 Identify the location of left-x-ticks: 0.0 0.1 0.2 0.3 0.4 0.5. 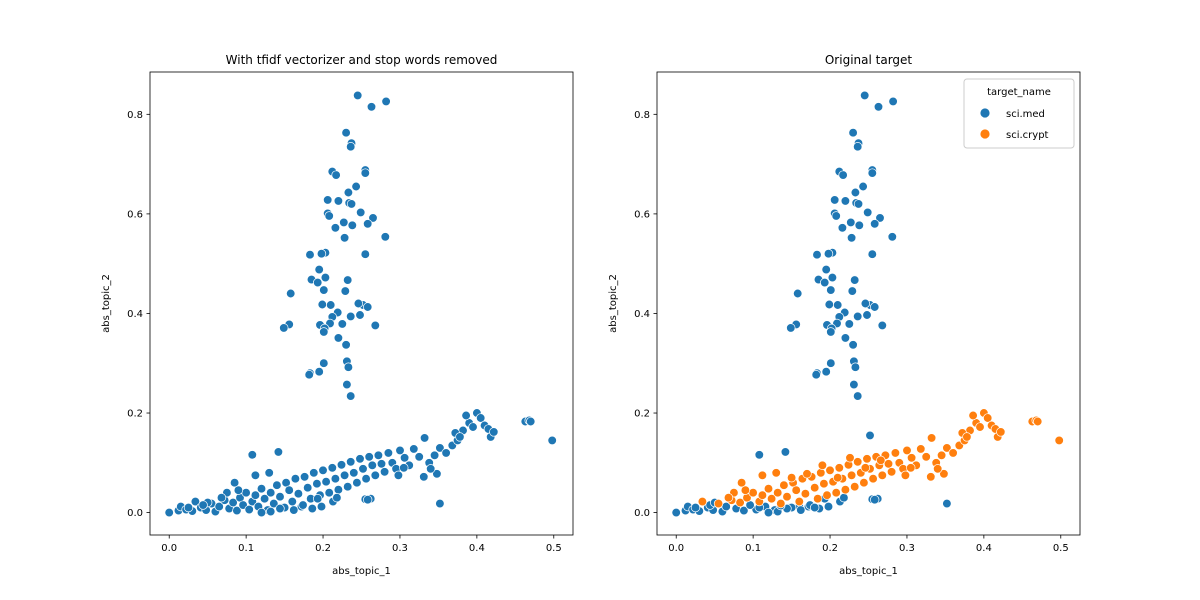
(361, 544).